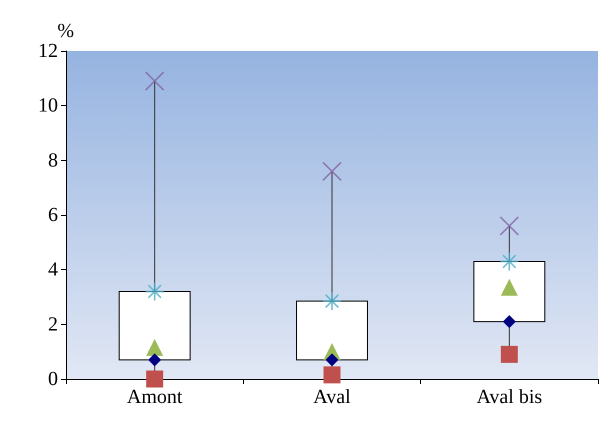 The width and height of the screenshot is (608, 427). Describe the element at coordinates (65, 31) in the screenshot. I see `y-axis-title: %` at that location.